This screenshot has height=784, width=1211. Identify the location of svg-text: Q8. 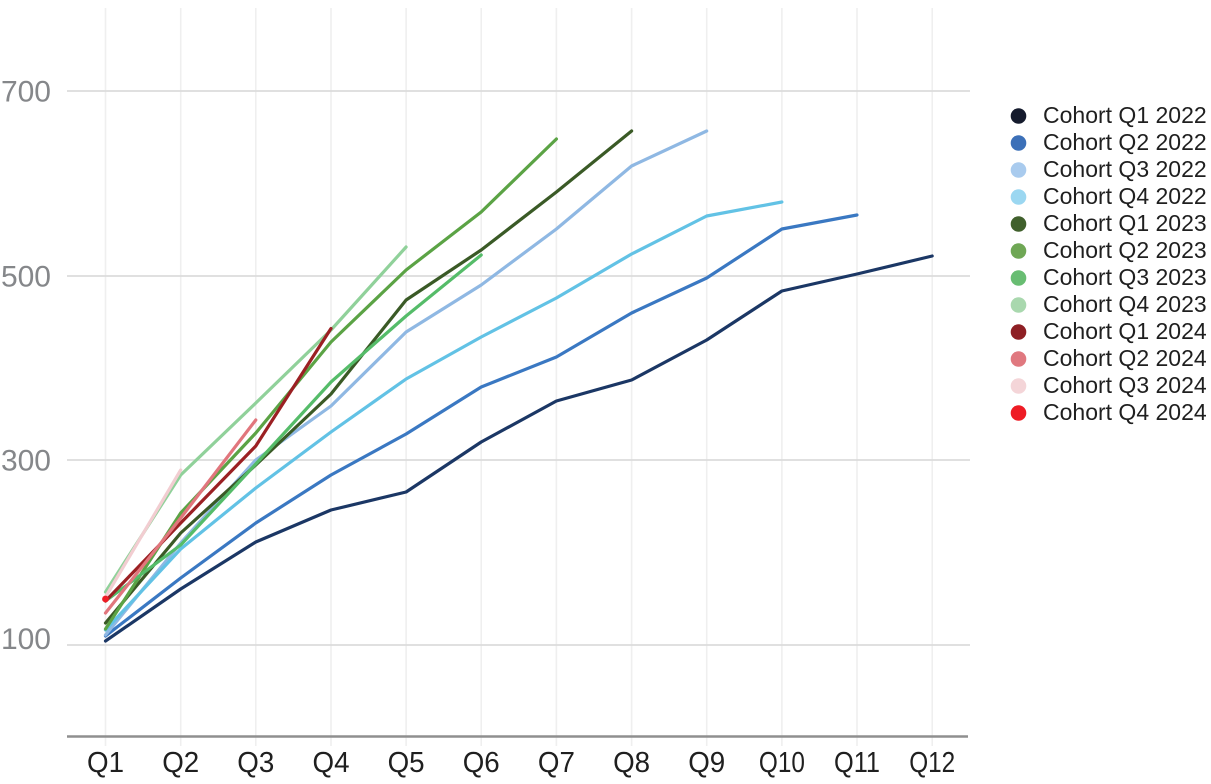
(631, 763).